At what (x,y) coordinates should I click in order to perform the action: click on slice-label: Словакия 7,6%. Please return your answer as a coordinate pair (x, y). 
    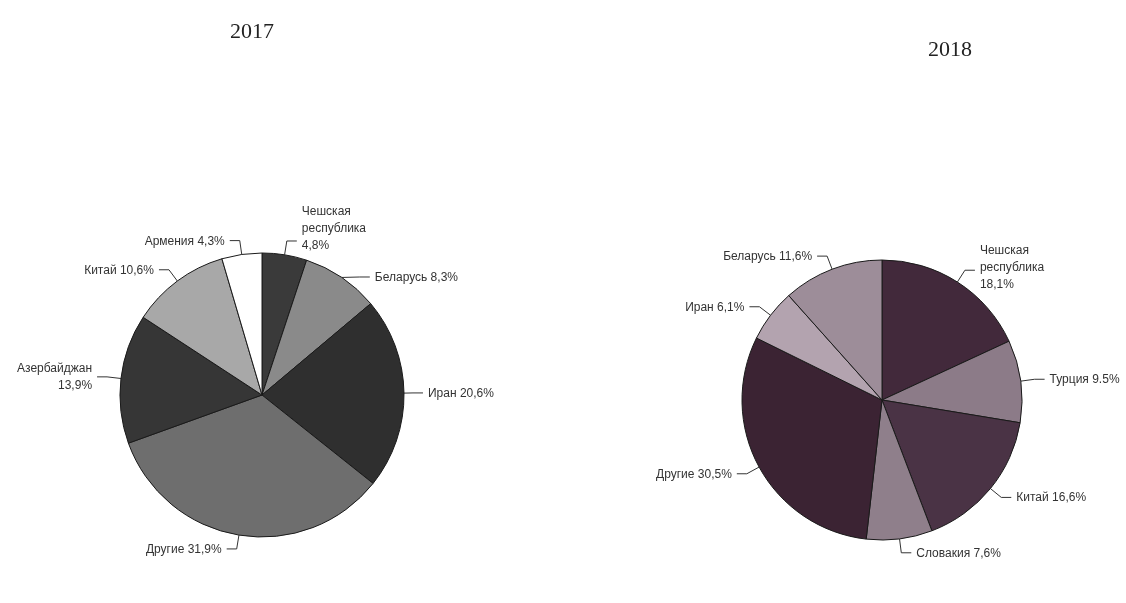
    Looking at the image, I should click on (959, 552).